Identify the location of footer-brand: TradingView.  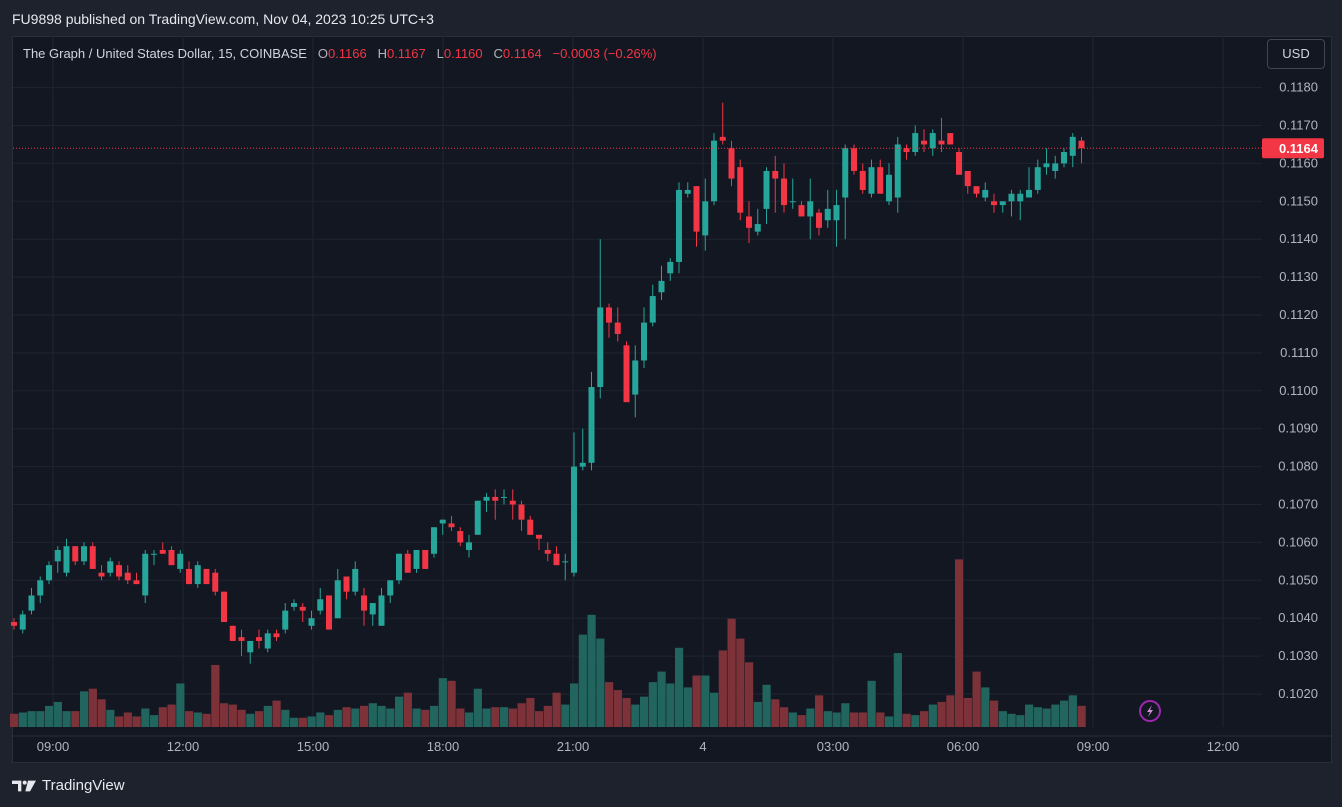
(68, 785).